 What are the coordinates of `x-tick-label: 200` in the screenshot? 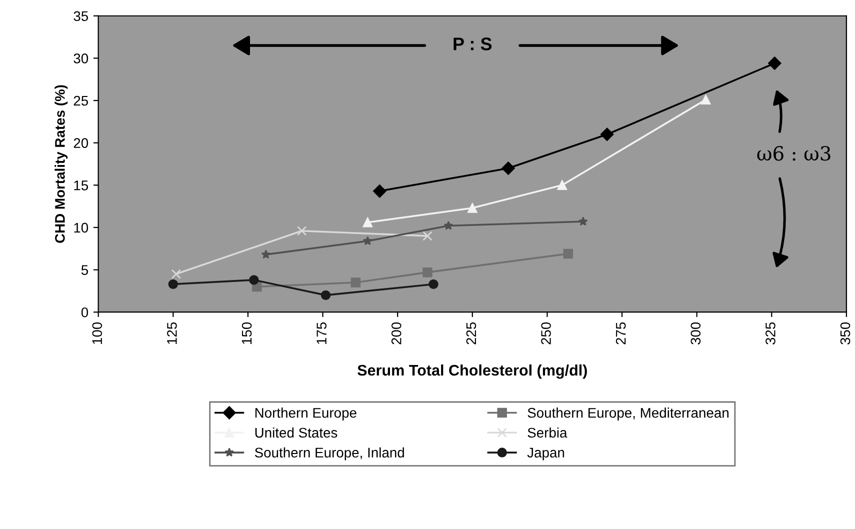 It's located at (396, 333).